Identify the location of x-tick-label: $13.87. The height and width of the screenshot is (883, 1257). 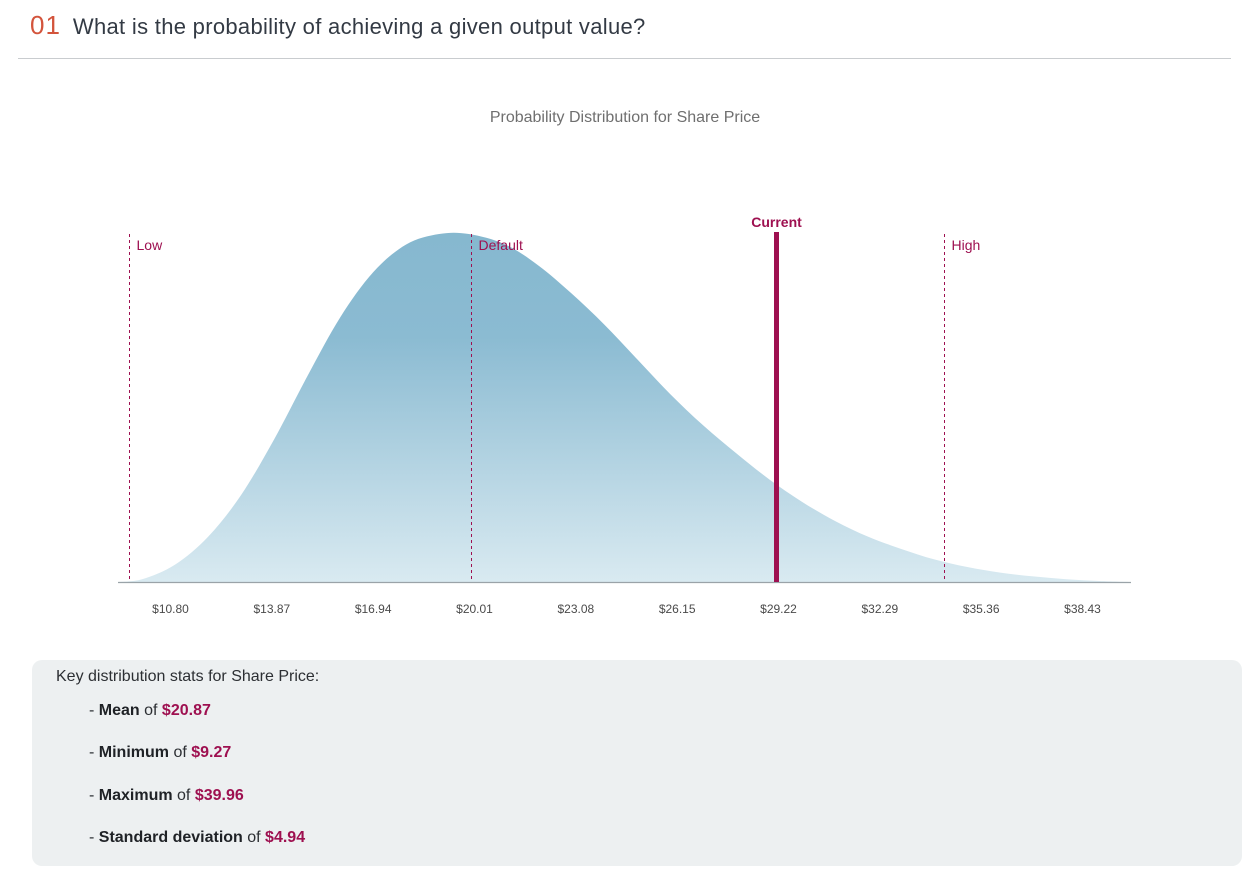
(271, 609).